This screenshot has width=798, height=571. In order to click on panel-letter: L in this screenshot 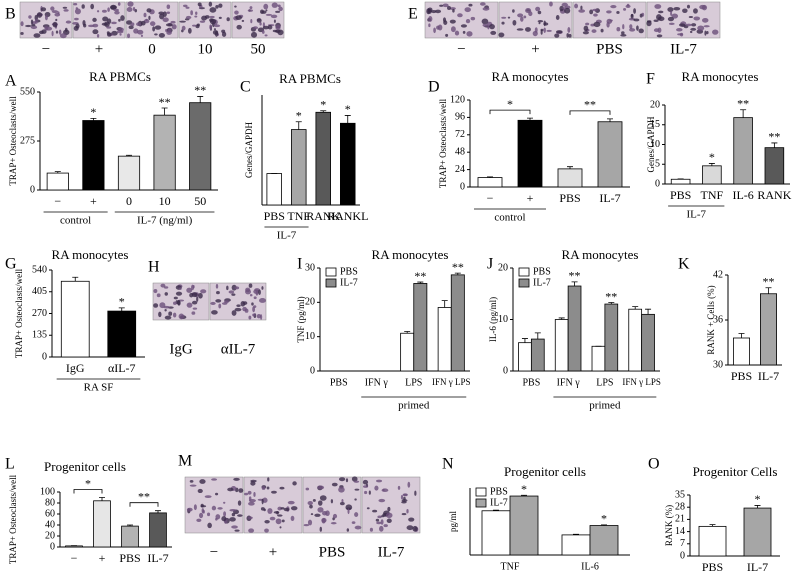, I will do `click(10, 464)`.